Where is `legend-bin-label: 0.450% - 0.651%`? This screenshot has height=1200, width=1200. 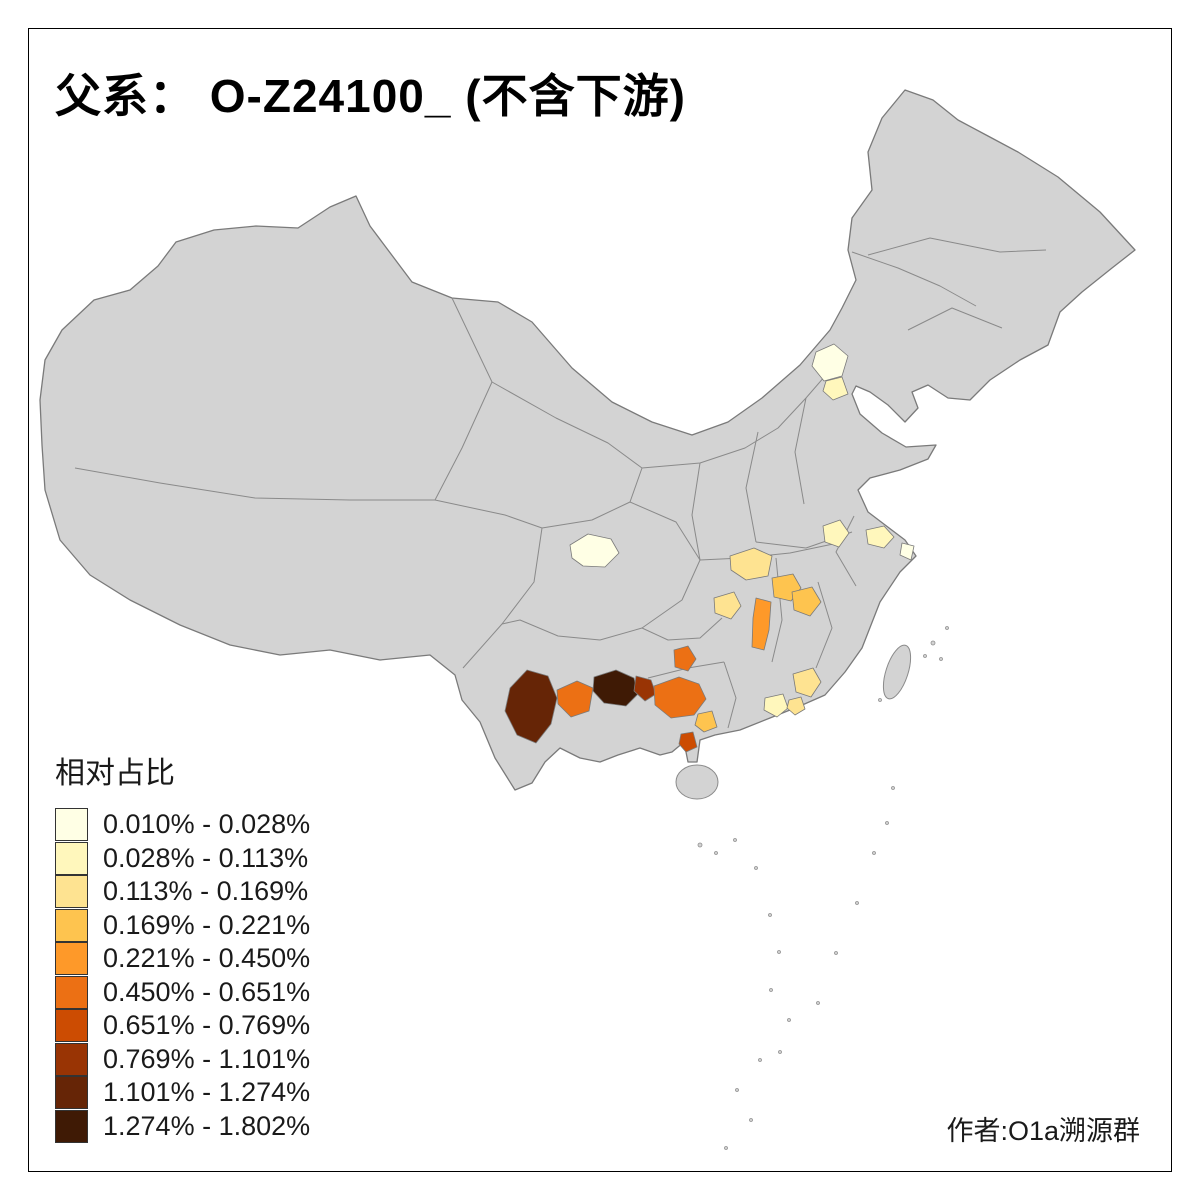 legend-bin-label: 0.450% - 0.651% is located at coordinates (207, 991).